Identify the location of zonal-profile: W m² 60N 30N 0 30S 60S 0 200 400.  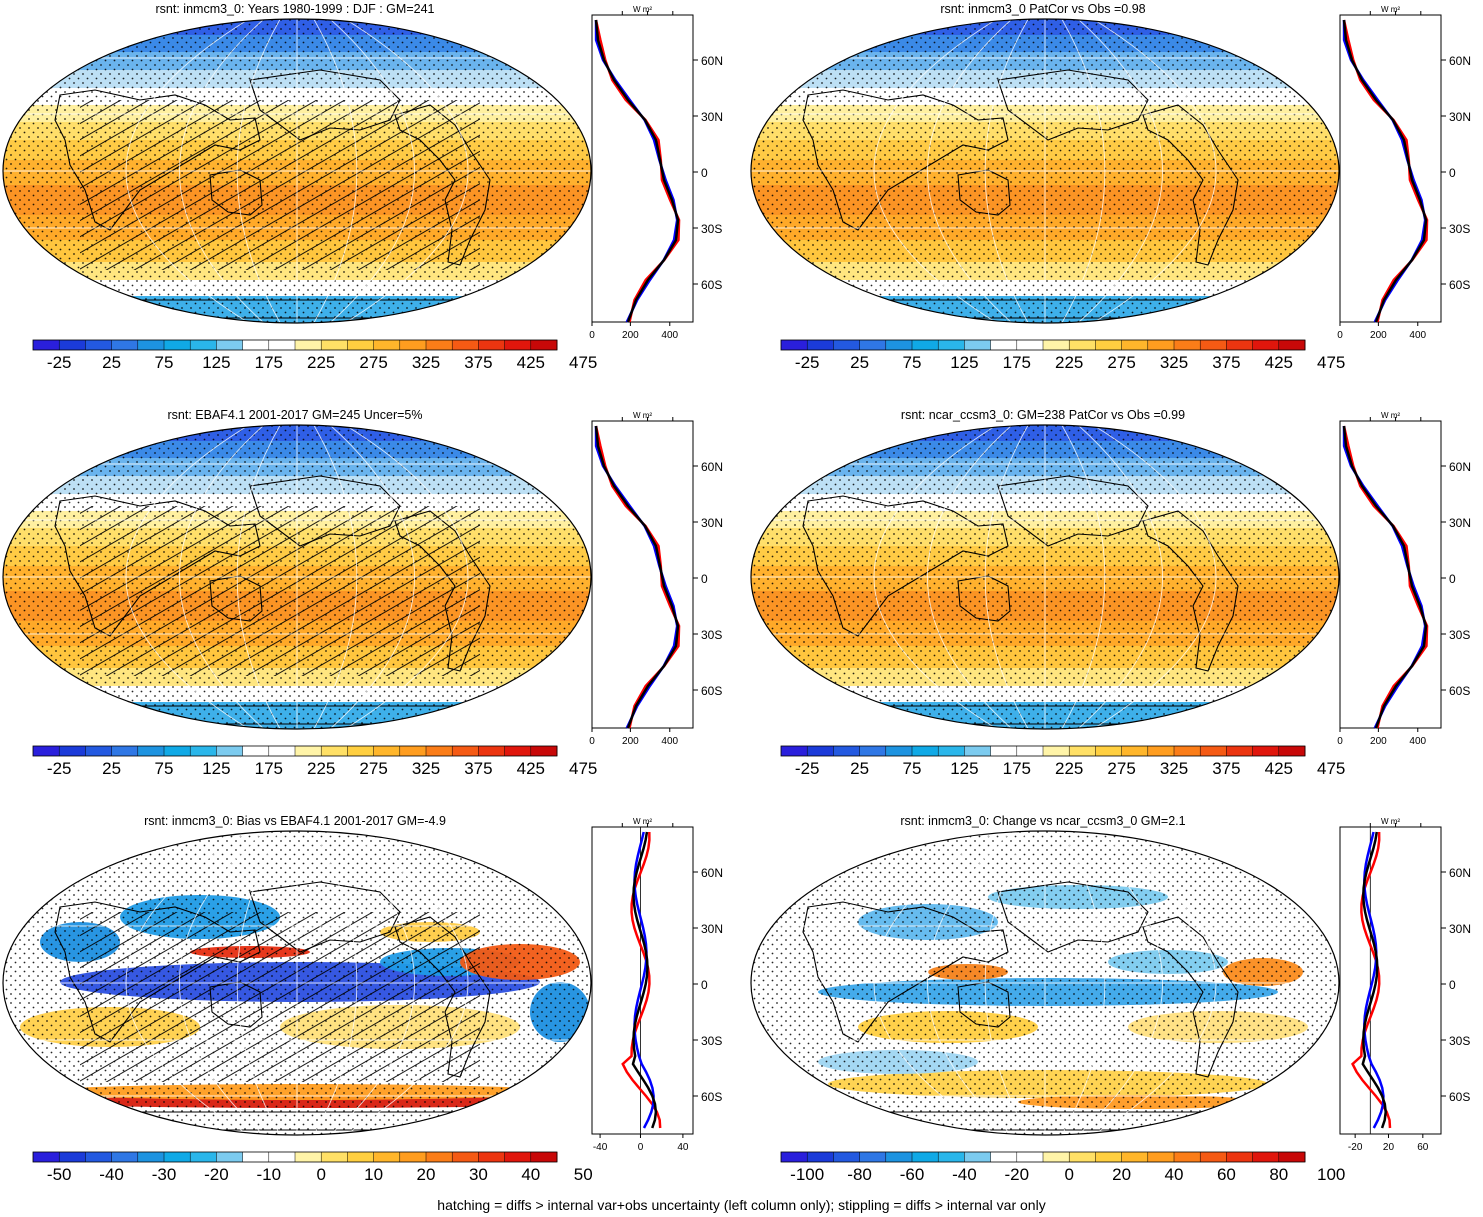
(1404, 579).